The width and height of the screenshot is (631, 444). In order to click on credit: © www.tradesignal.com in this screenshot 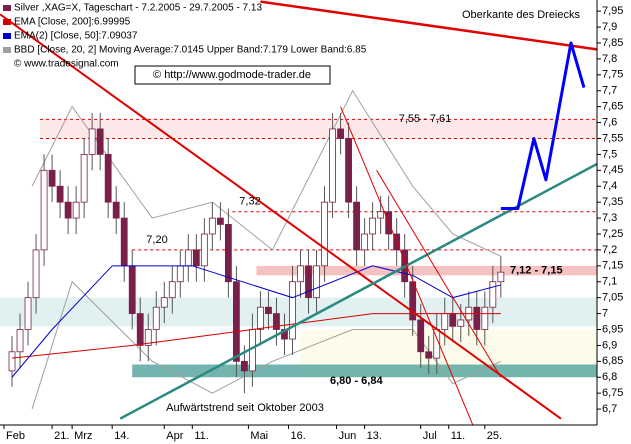, I will do `click(66, 64)`.